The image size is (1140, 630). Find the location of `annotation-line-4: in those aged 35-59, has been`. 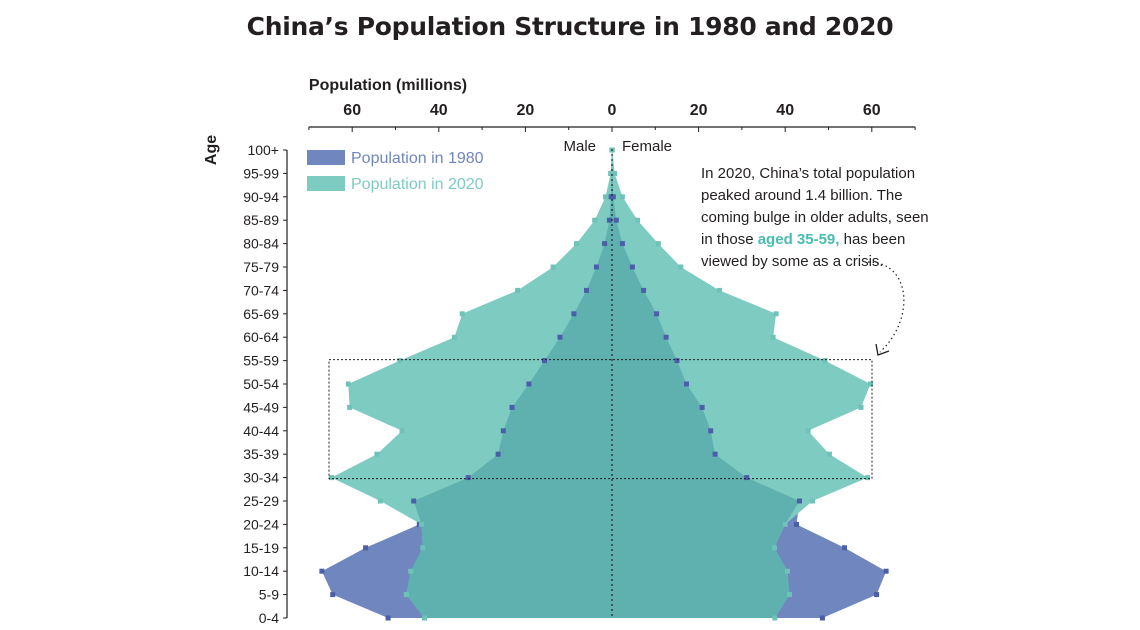

annotation-line-4: in those aged 35-59, has been is located at coordinates (803, 239).